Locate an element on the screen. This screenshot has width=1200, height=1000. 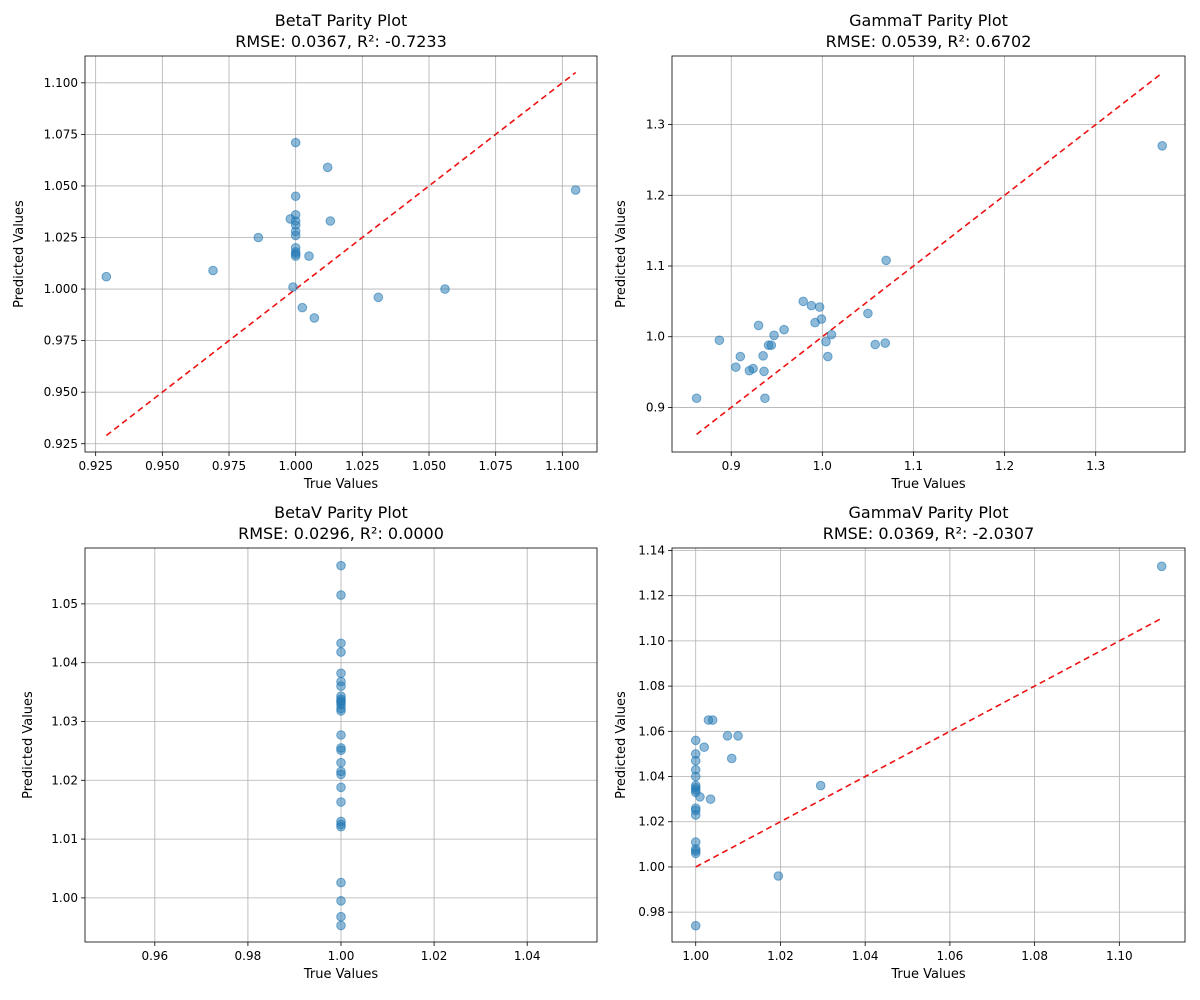
y-tick-label: 0.975 is located at coordinates (61, 341).